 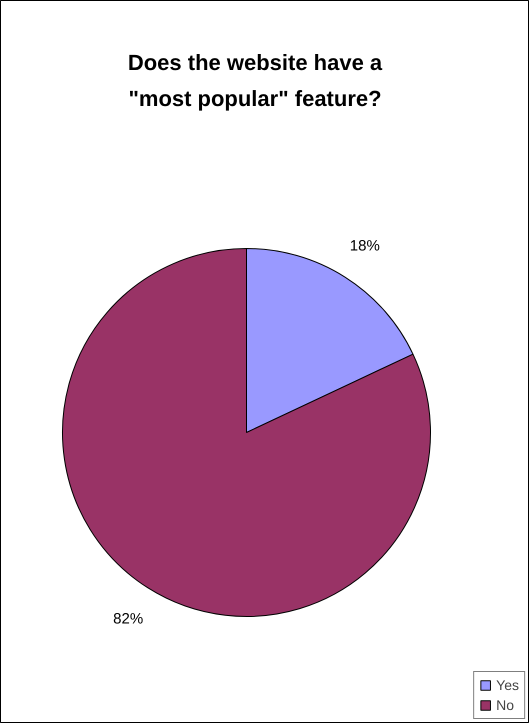 What do you see at coordinates (506, 705) in the screenshot?
I see `legend-label: No` at bounding box center [506, 705].